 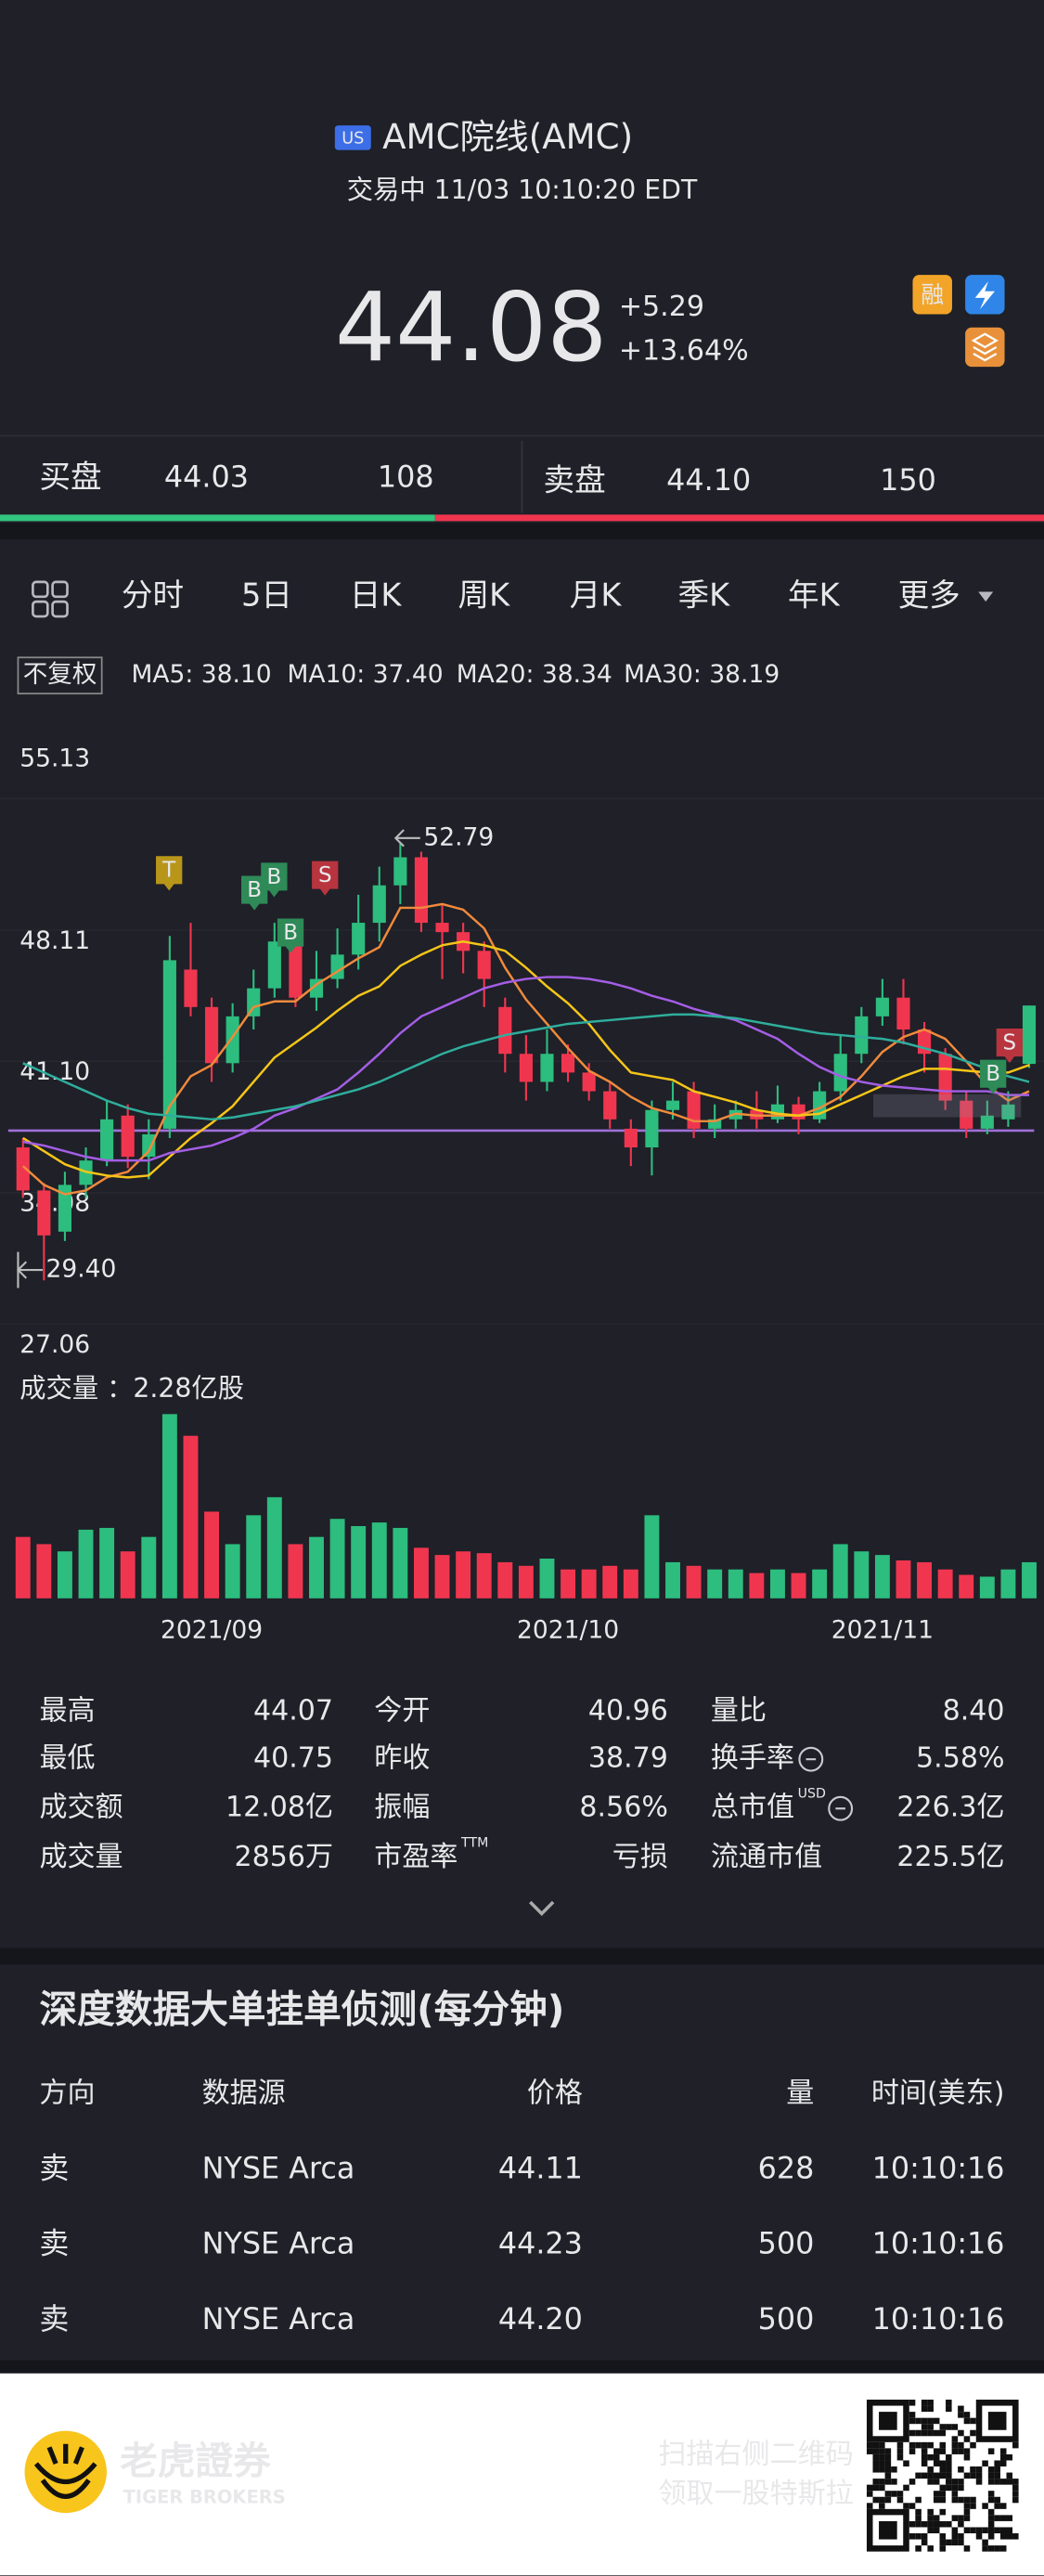 I want to click on more-arrow, so click(x=986, y=596).